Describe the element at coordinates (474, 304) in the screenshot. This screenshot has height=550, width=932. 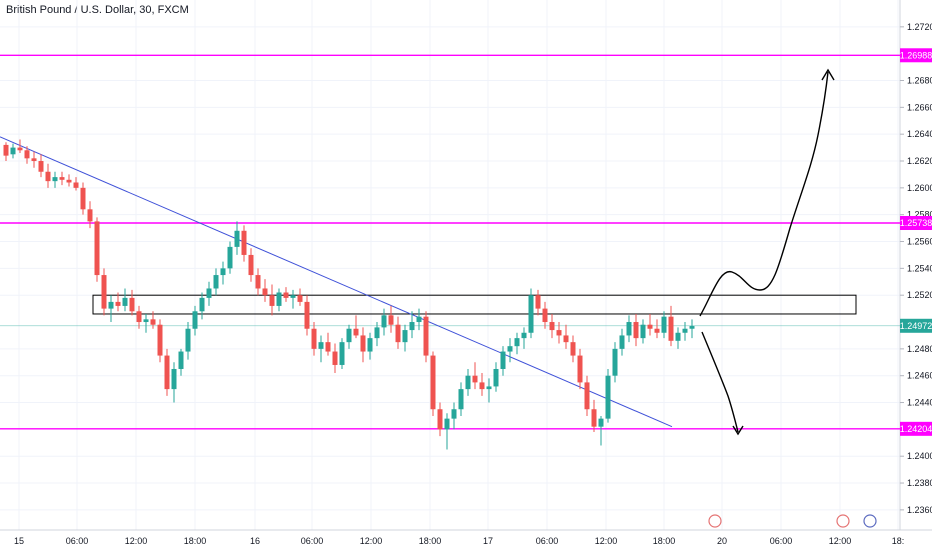
I see `resistance-box` at that location.